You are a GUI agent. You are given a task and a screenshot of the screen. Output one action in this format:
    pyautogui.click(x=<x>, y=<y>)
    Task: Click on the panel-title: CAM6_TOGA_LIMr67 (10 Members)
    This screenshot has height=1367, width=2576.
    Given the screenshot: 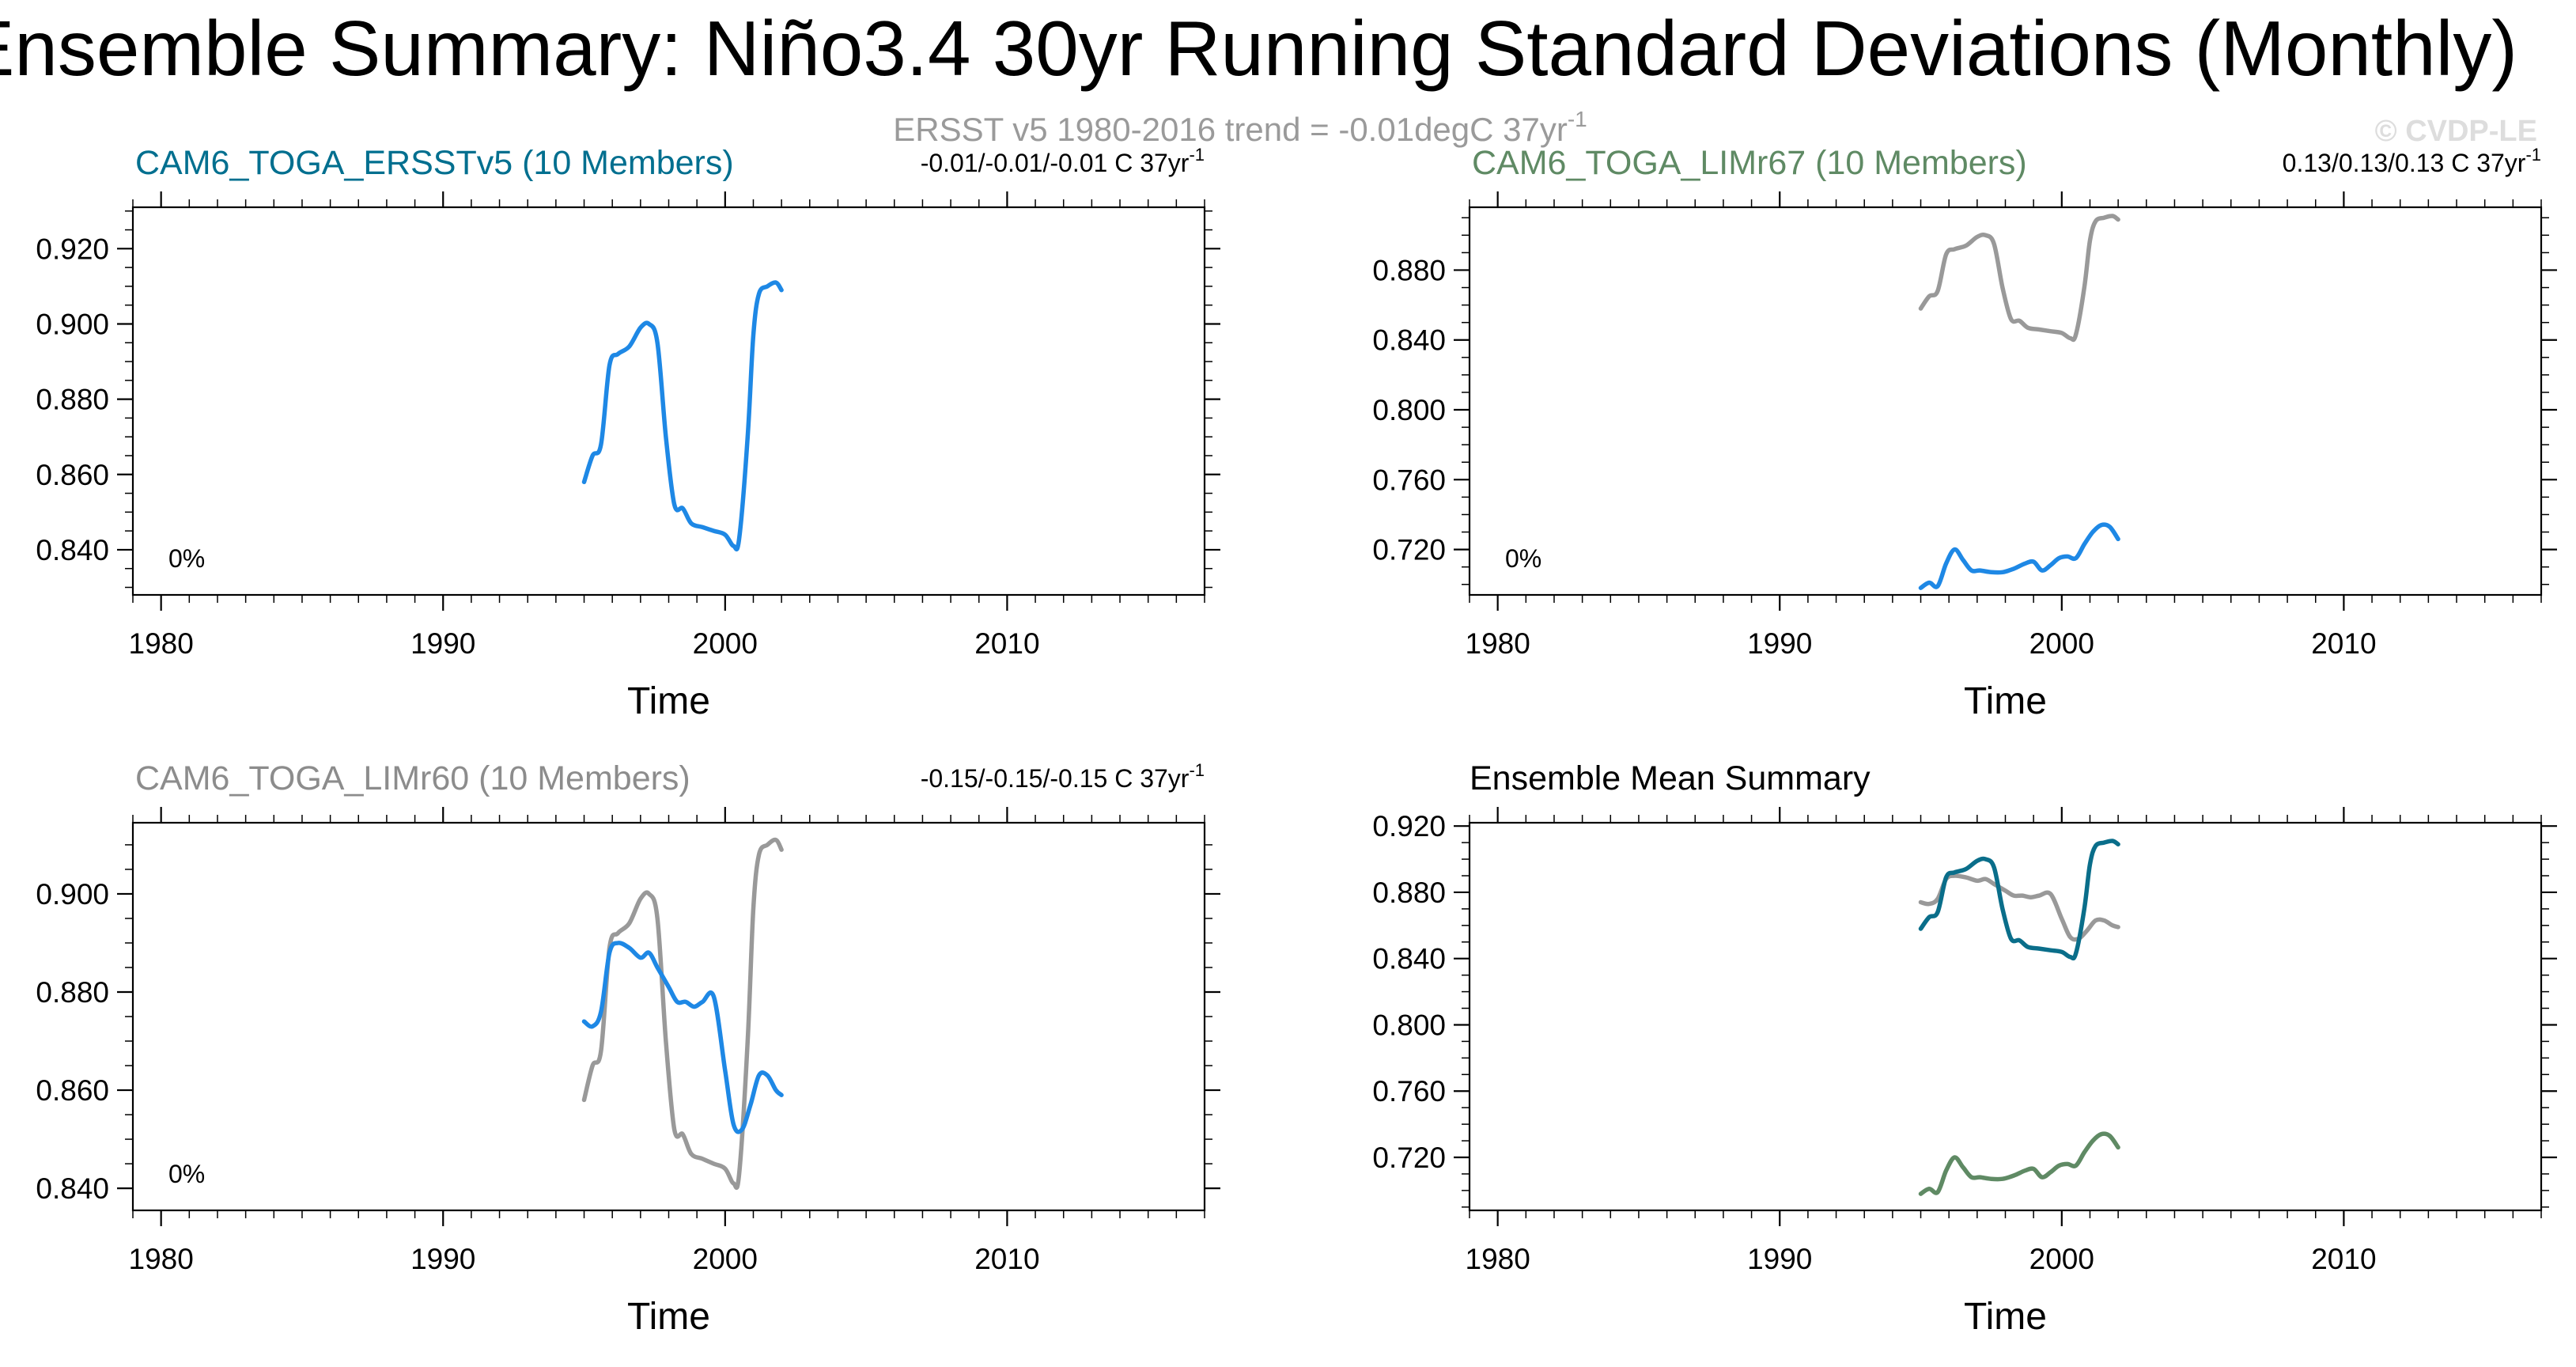 What is the action you would take?
    pyautogui.click(x=1749, y=163)
    